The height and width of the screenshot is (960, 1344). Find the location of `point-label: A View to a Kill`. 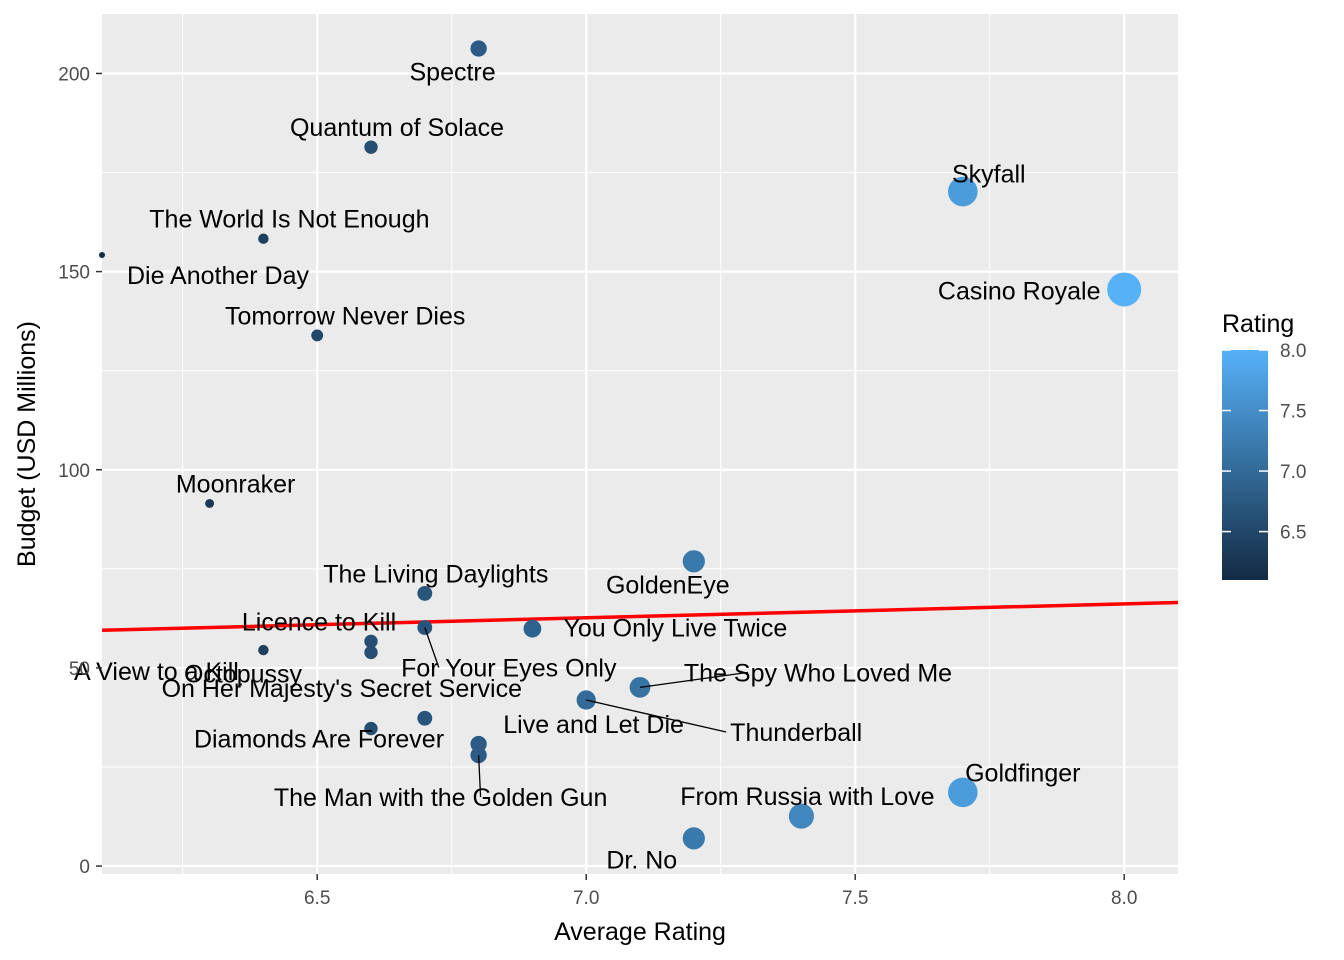

point-label: A View to a Kill is located at coordinates (156, 672).